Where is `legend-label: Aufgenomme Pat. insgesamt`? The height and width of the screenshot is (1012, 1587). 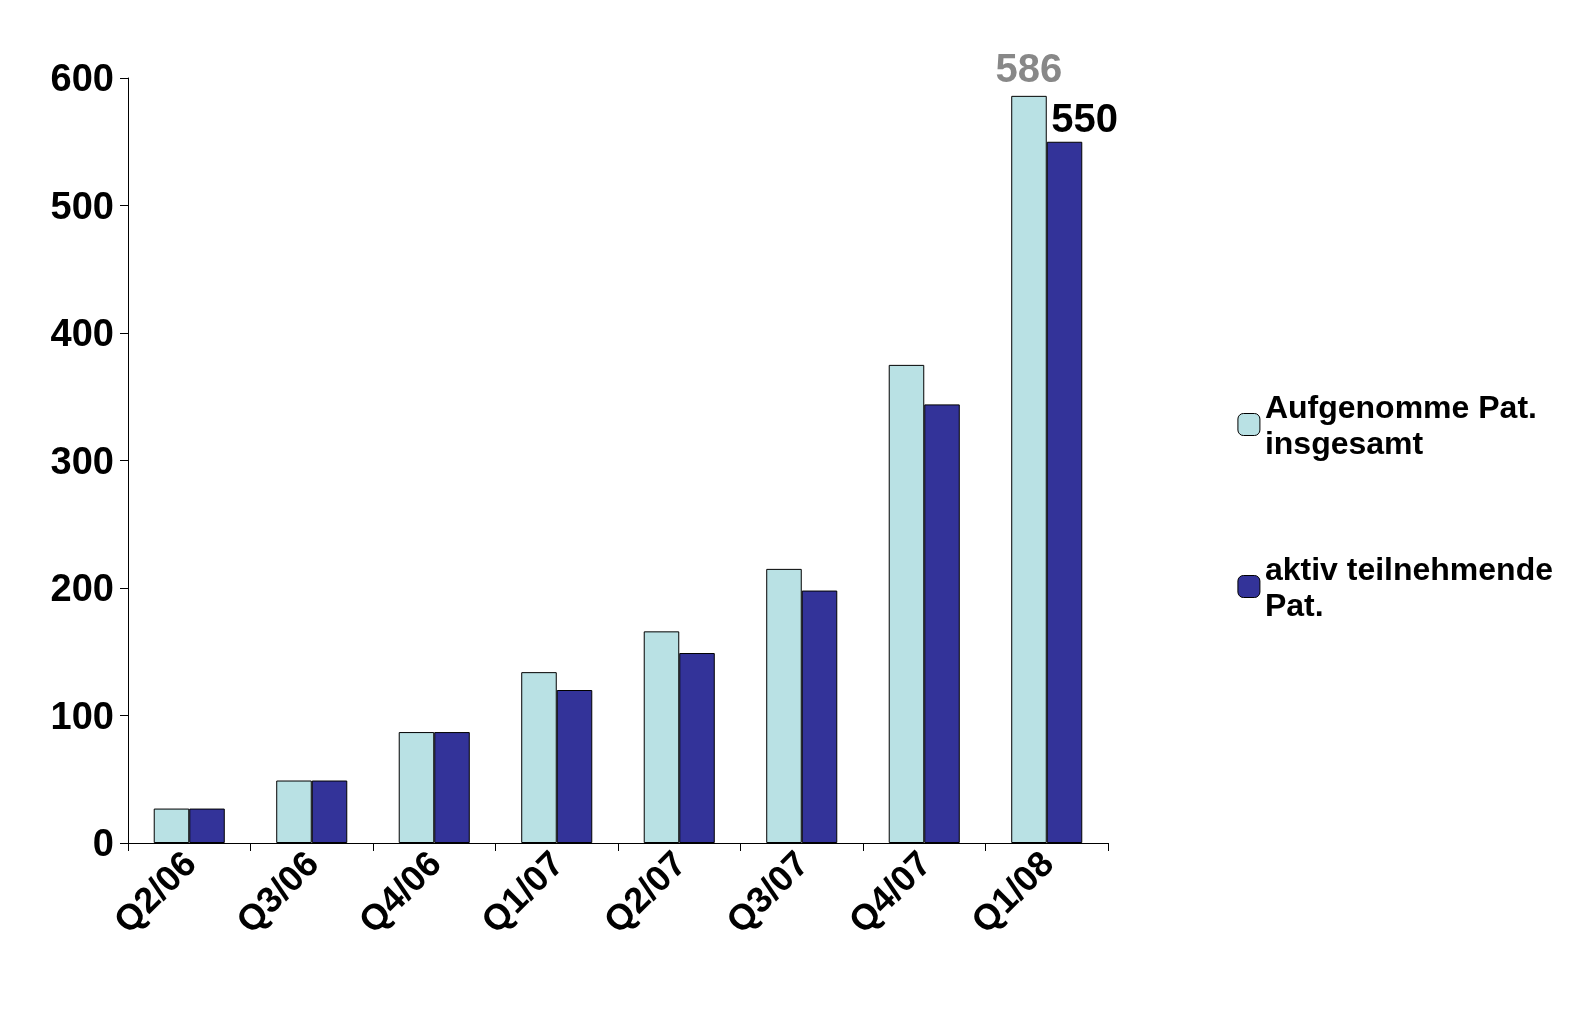 legend-label: Aufgenomme Pat. insgesamt is located at coordinates (1400, 424).